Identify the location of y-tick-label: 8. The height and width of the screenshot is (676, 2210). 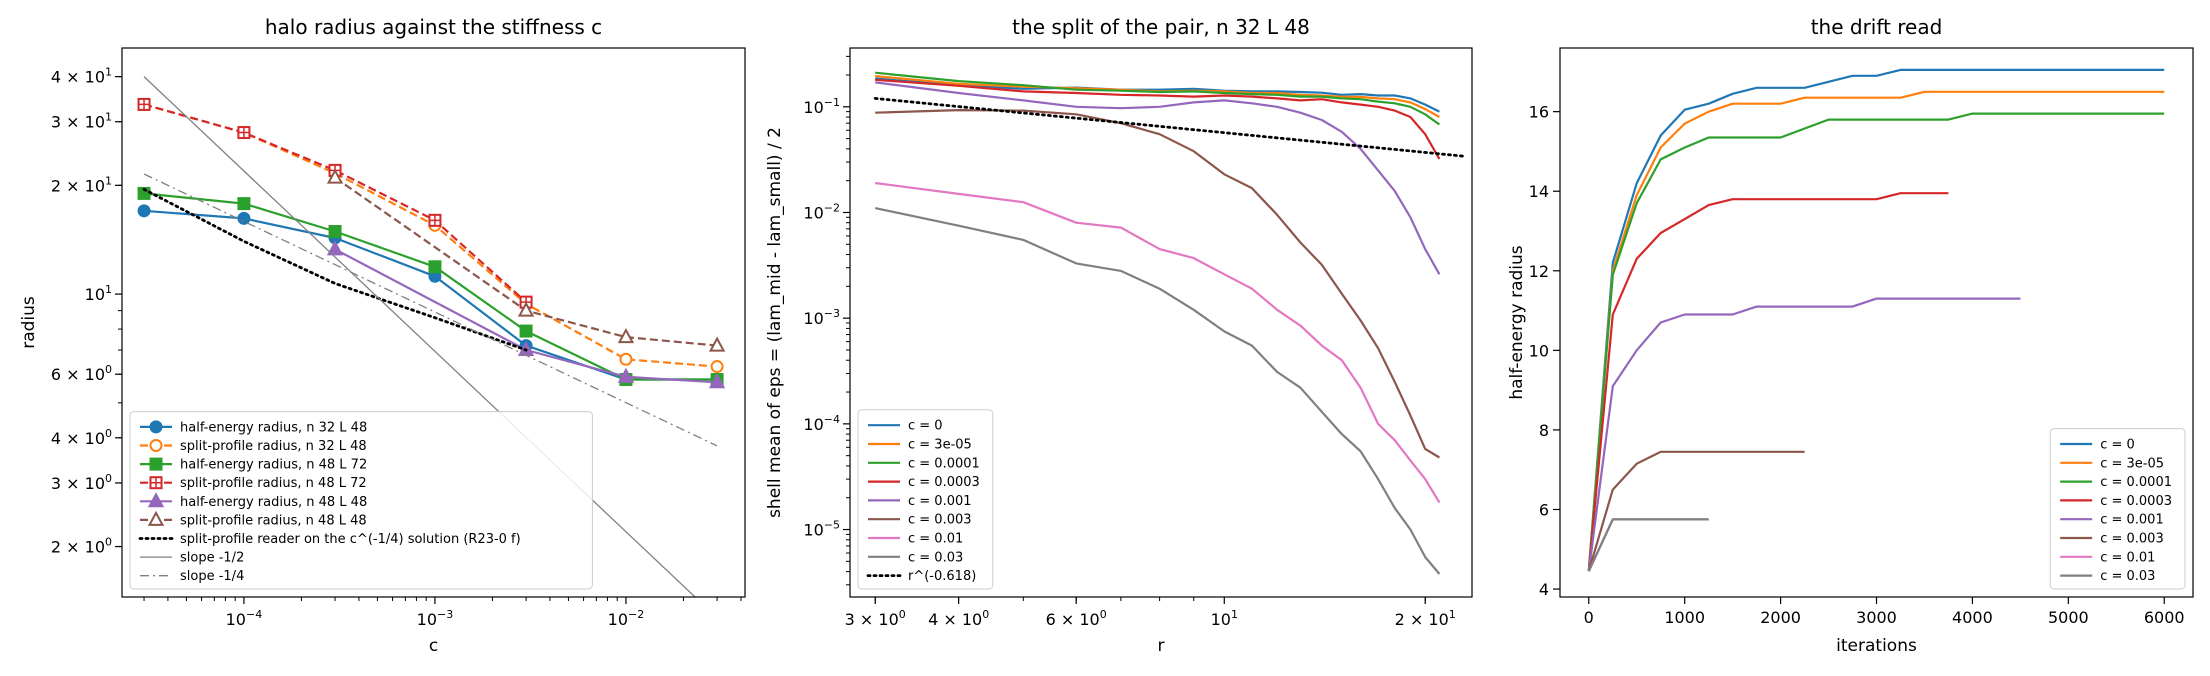
(1544, 430).